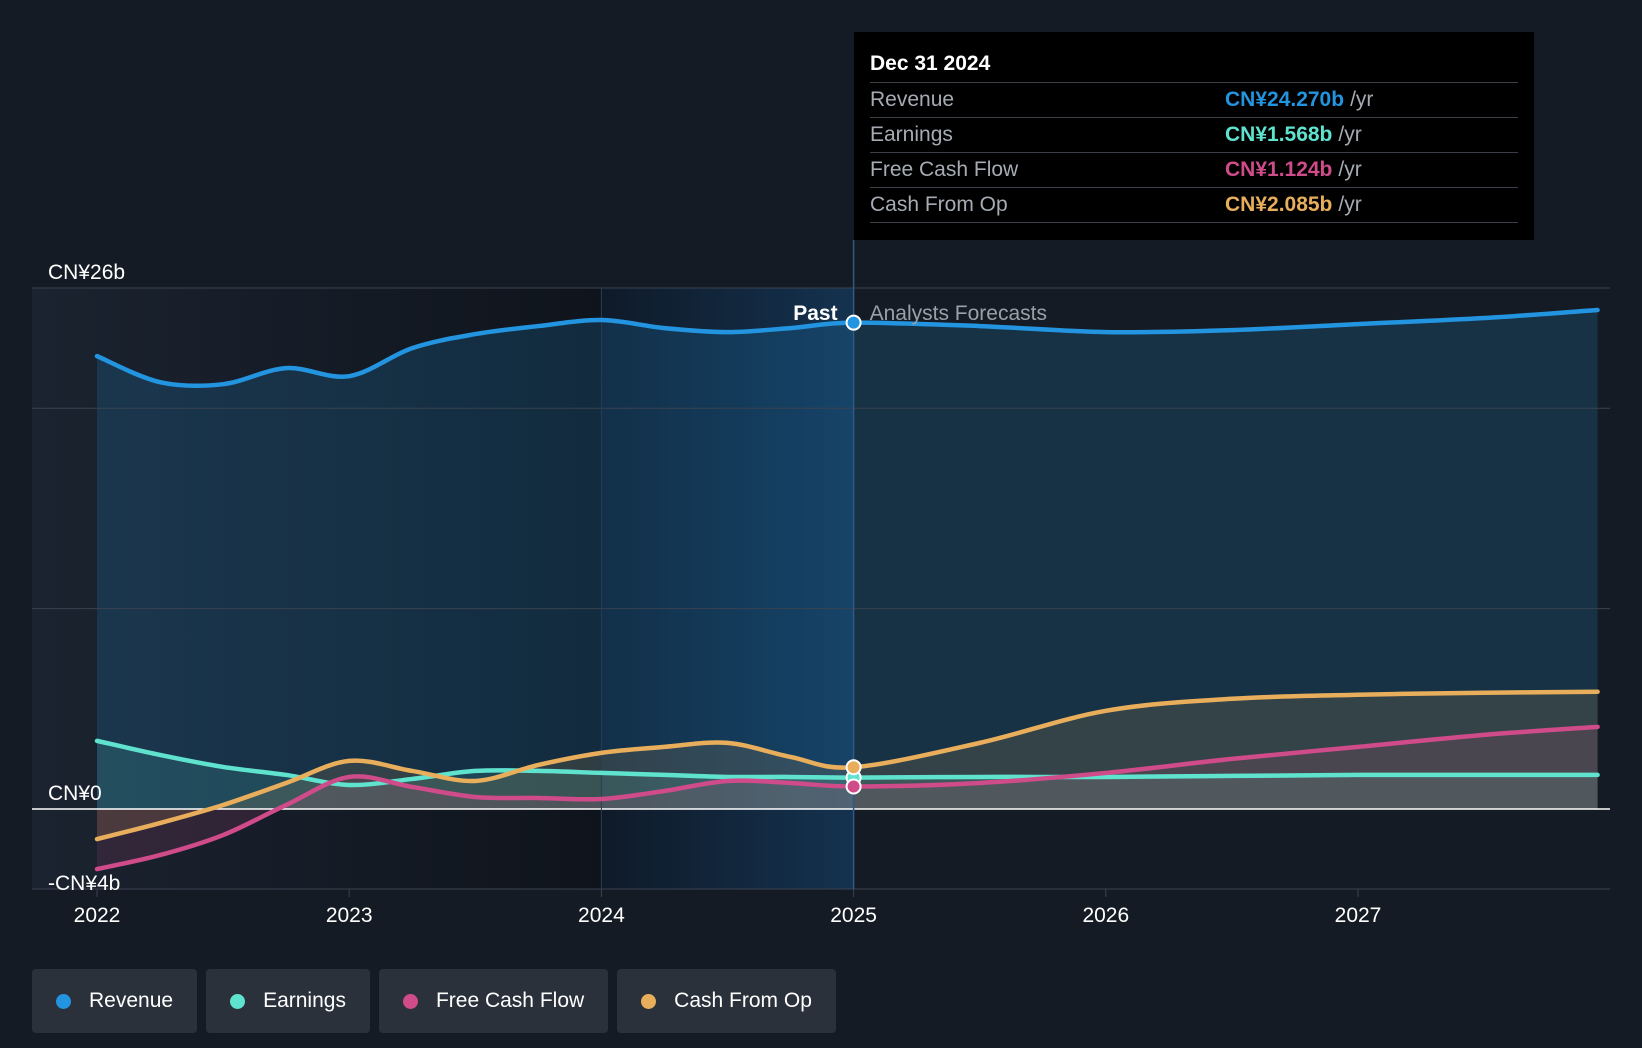 The height and width of the screenshot is (1048, 1642). What do you see at coordinates (84, 883) in the screenshot?
I see `y-tick-label: -CN¥4b` at bounding box center [84, 883].